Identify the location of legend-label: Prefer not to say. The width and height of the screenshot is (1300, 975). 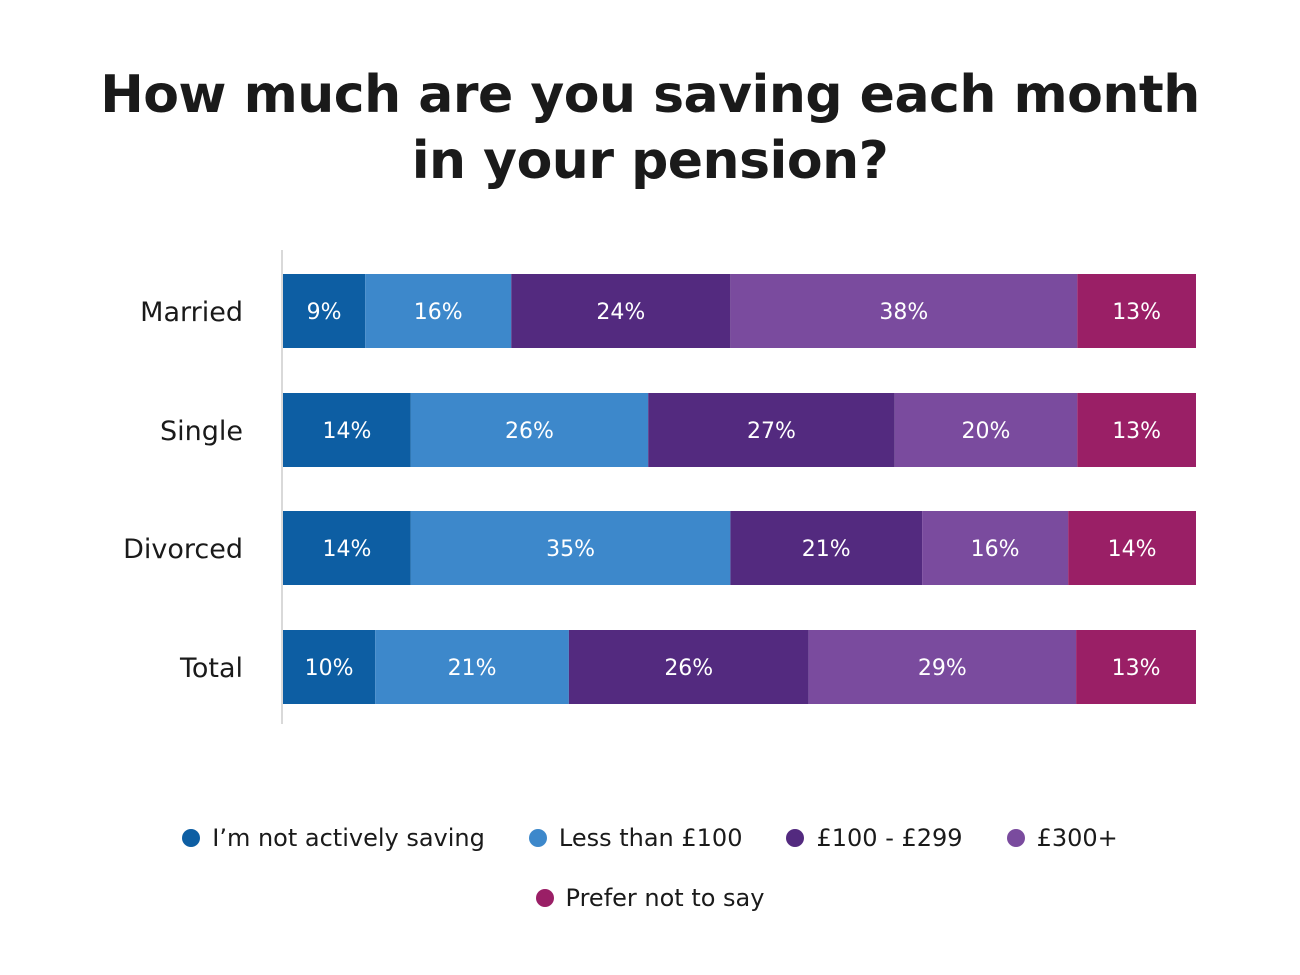
(665, 898).